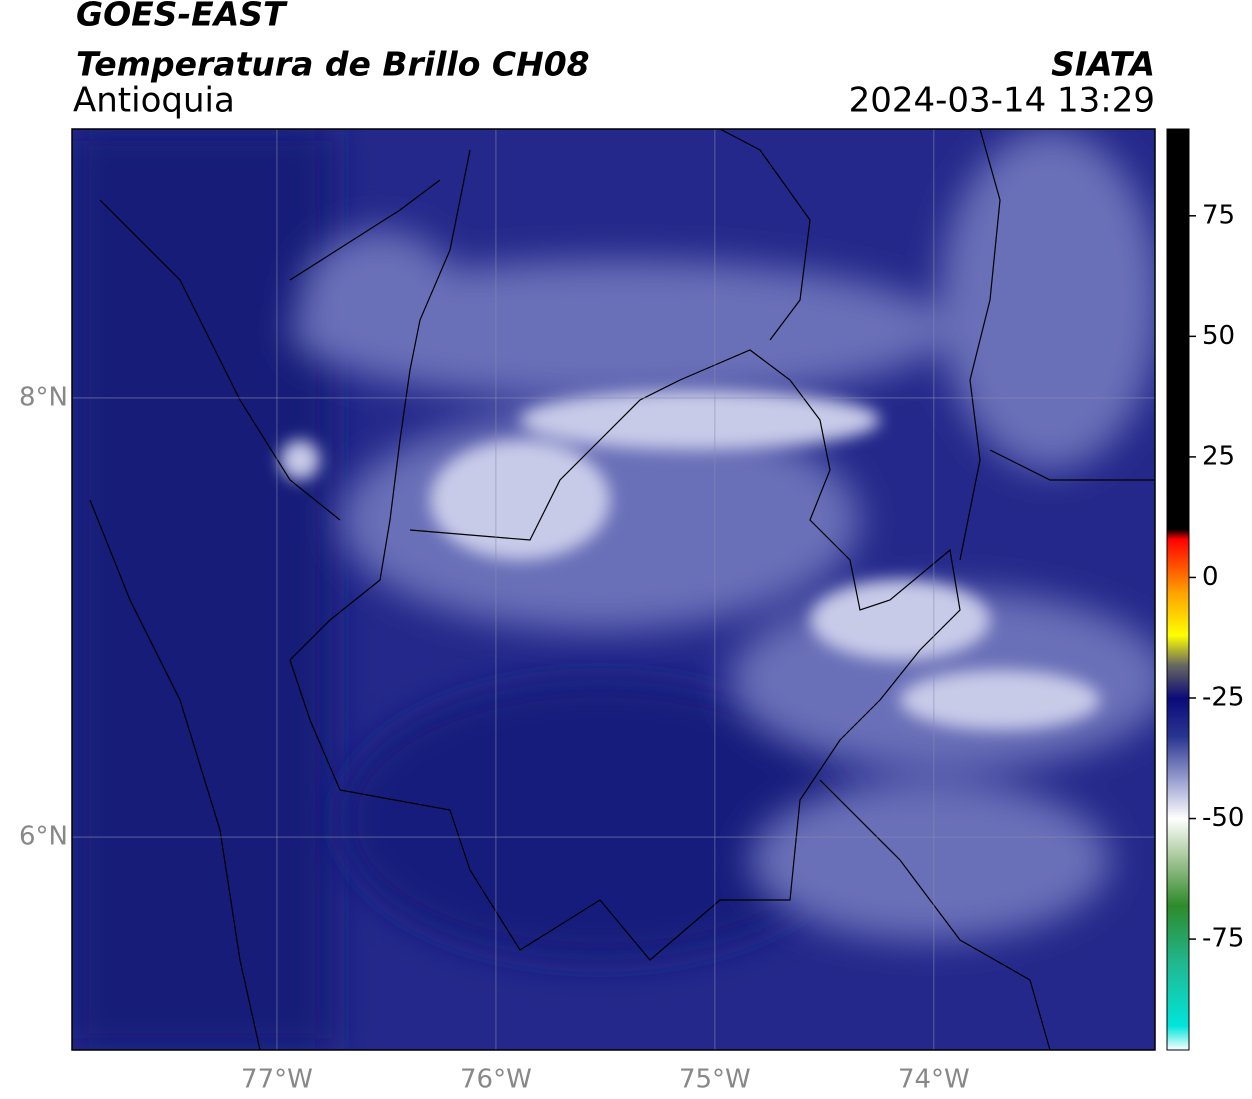  What do you see at coordinates (1223, 697) in the screenshot?
I see `colorbar-tick-label: -25` at bounding box center [1223, 697].